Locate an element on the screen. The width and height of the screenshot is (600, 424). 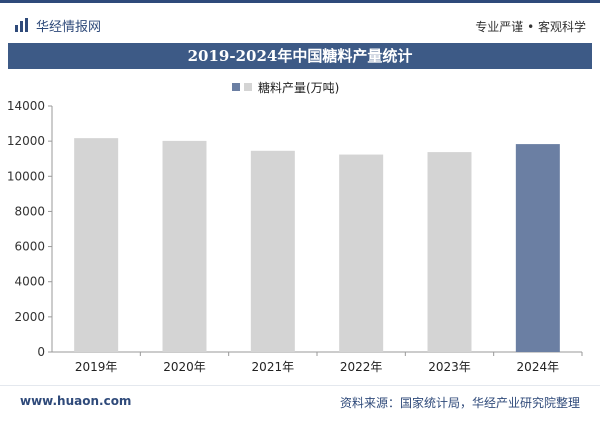
x-tick-label: 2023年 is located at coordinates (449, 367).